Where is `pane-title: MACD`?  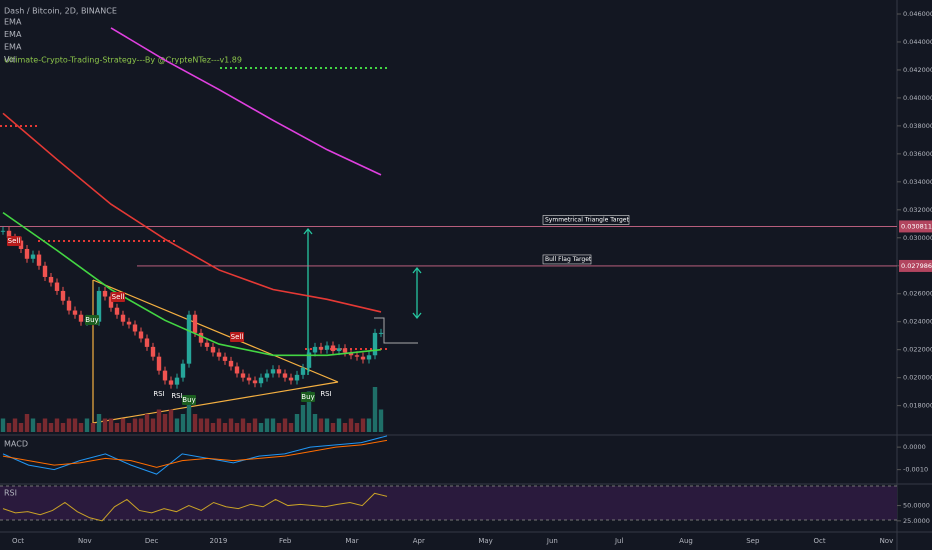 pane-title: MACD is located at coordinates (16, 444).